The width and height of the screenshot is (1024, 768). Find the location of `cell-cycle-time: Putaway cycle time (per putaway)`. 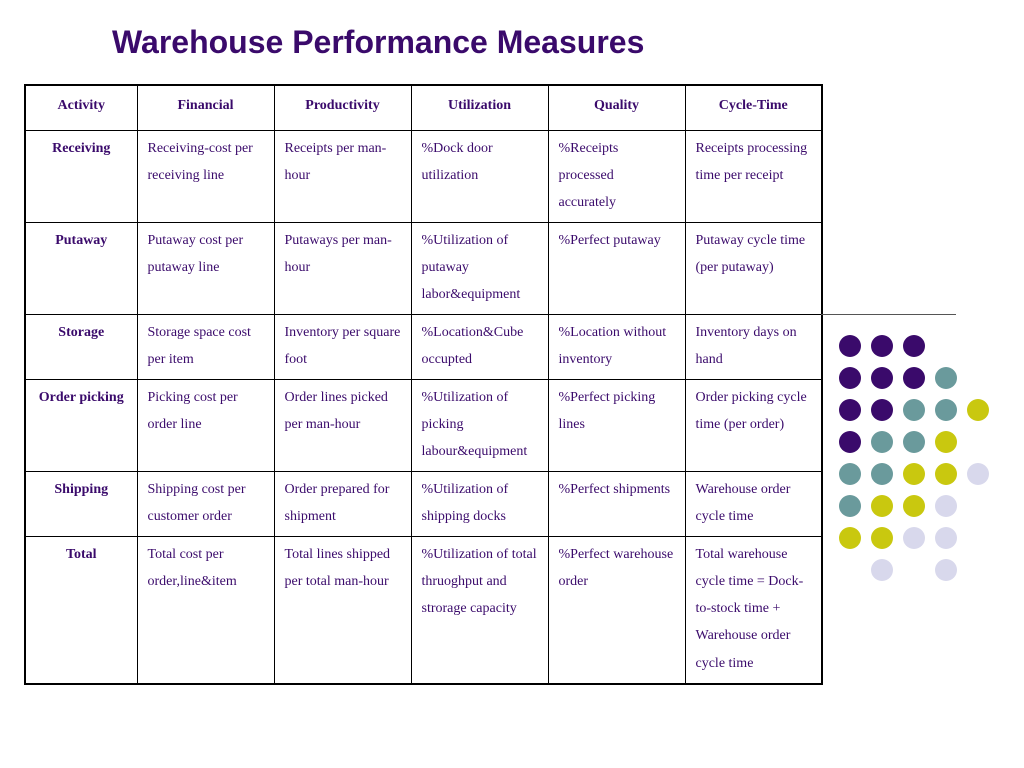

cell-cycle-time: Putaway cycle time (per putaway) is located at coordinates (753, 268).